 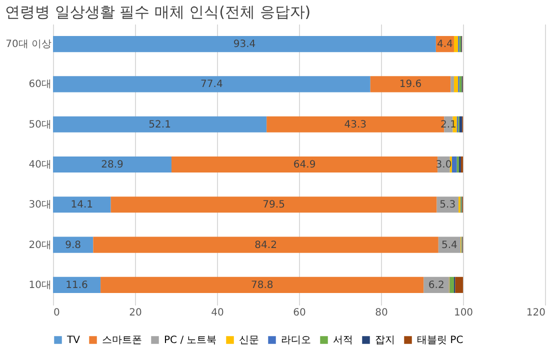 I want to click on legend-label: 서적, so click(x=343, y=340).